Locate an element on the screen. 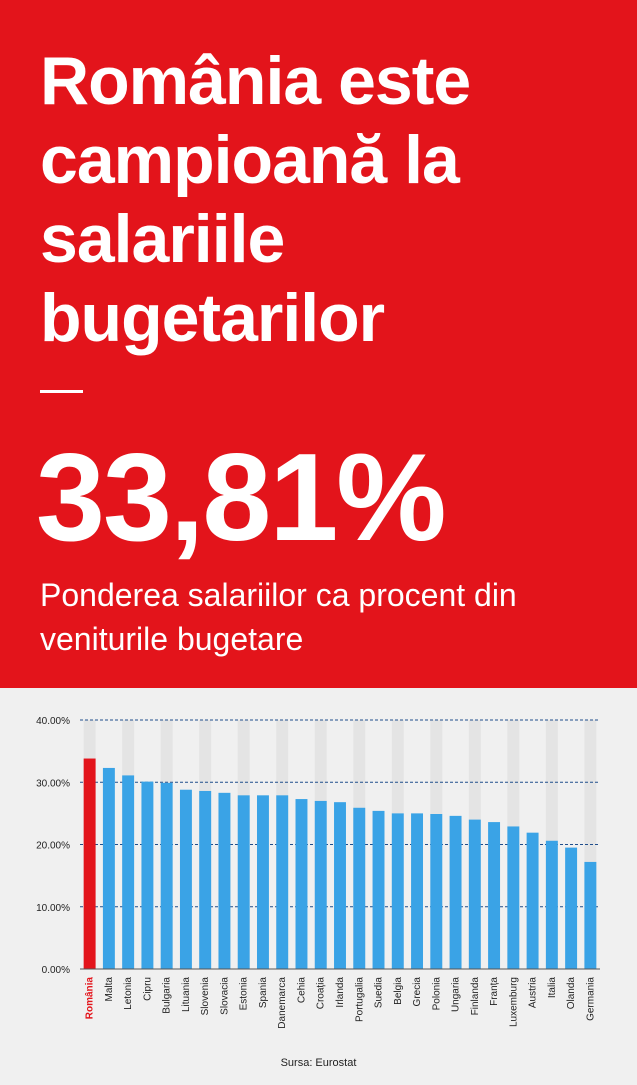 Image resolution: width=637 pixels, height=1085 pixels. y-tick-label: 10.00% is located at coordinates (53, 908).